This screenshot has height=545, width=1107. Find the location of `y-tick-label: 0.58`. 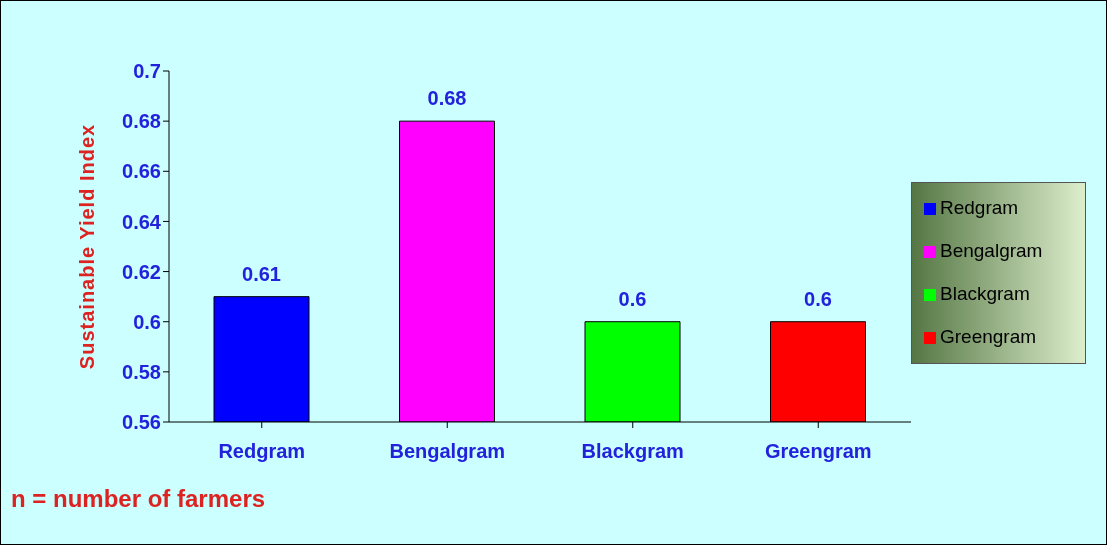

y-tick-label: 0.58 is located at coordinates (141, 371).